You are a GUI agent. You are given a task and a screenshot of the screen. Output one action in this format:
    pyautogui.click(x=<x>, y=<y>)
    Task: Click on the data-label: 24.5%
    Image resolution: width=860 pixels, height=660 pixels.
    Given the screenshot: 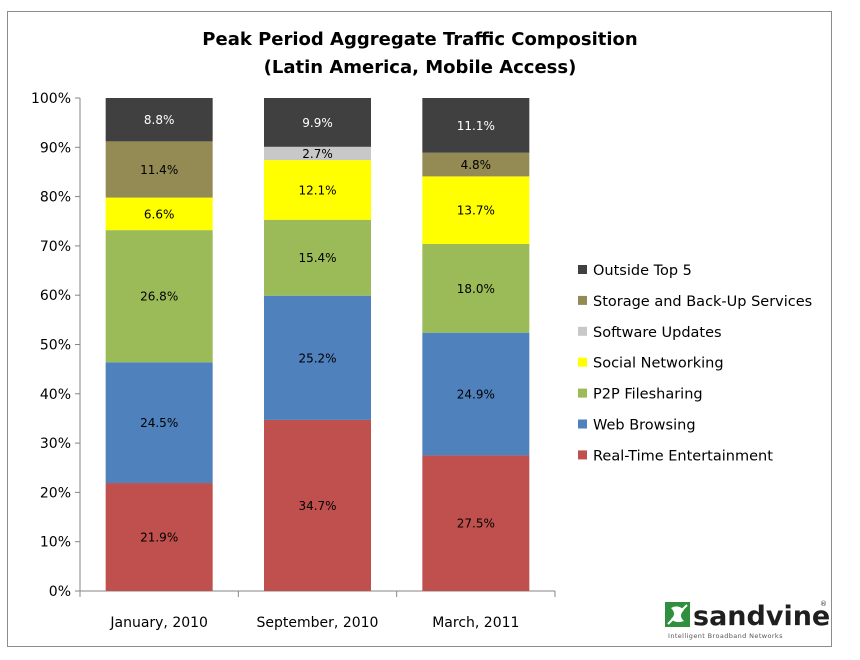 What is the action you would take?
    pyautogui.click(x=159, y=423)
    